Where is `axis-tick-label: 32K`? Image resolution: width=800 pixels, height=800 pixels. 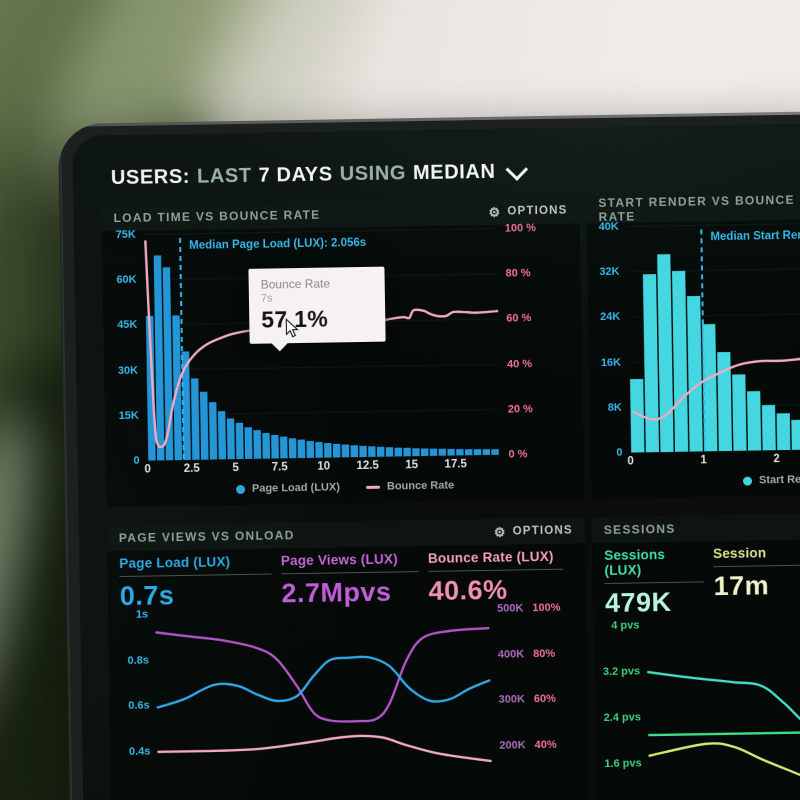 axis-tick-label: 32K is located at coordinates (609, 272).